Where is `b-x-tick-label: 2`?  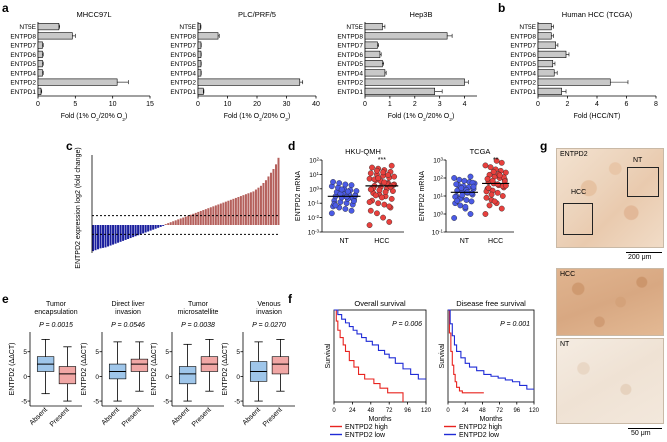 b-x-tick-label: 2 is located at coordinates (568, 104).